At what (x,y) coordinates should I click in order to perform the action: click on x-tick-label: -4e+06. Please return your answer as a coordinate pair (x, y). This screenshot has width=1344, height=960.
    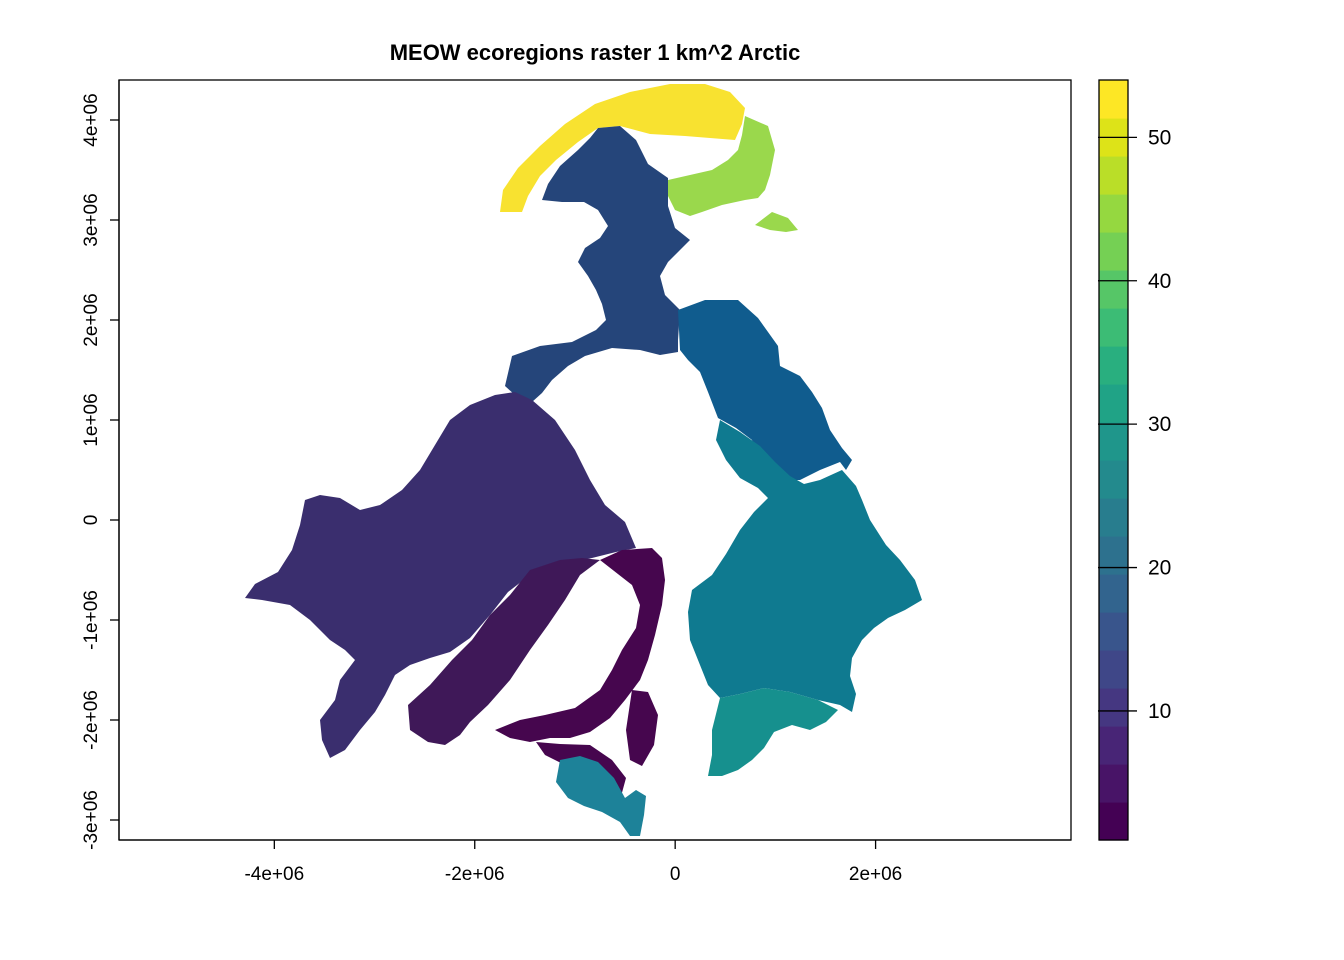
    Looking at the image, I should click on (274, 874).